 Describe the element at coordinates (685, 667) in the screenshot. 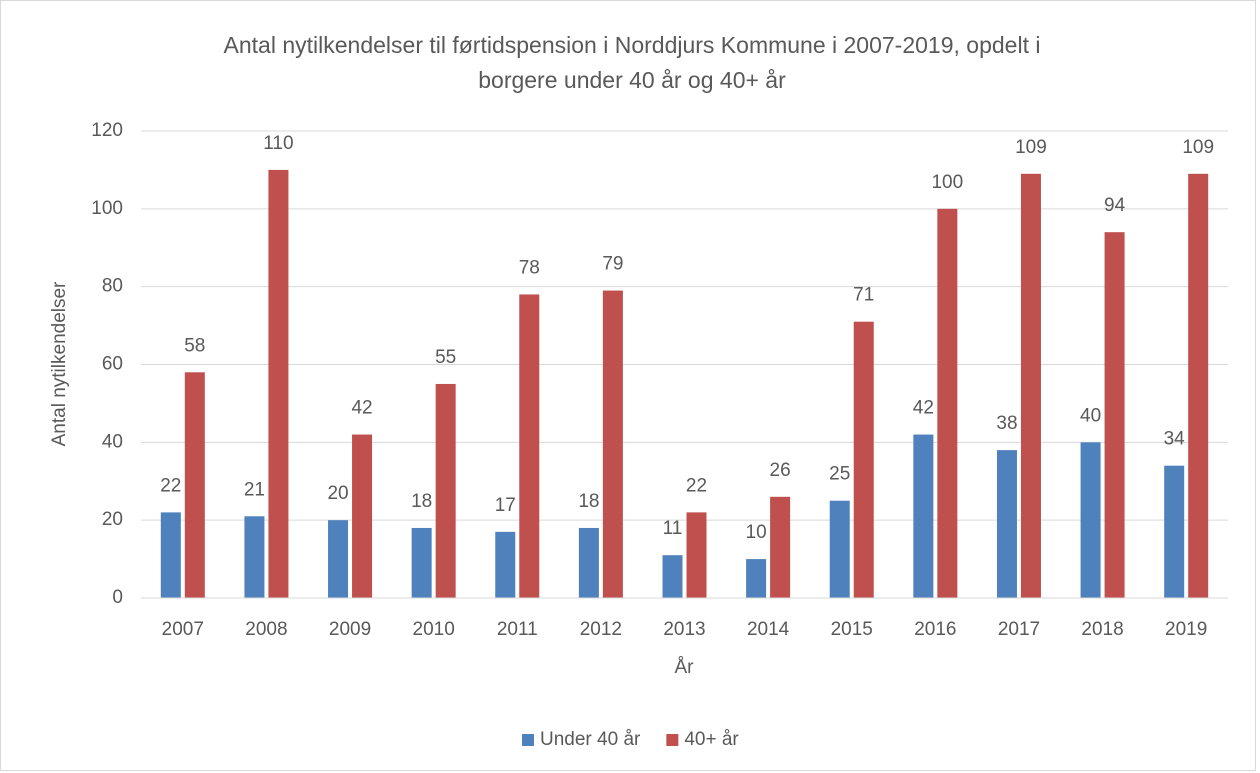

I see `x-axis-label: År` at that location.